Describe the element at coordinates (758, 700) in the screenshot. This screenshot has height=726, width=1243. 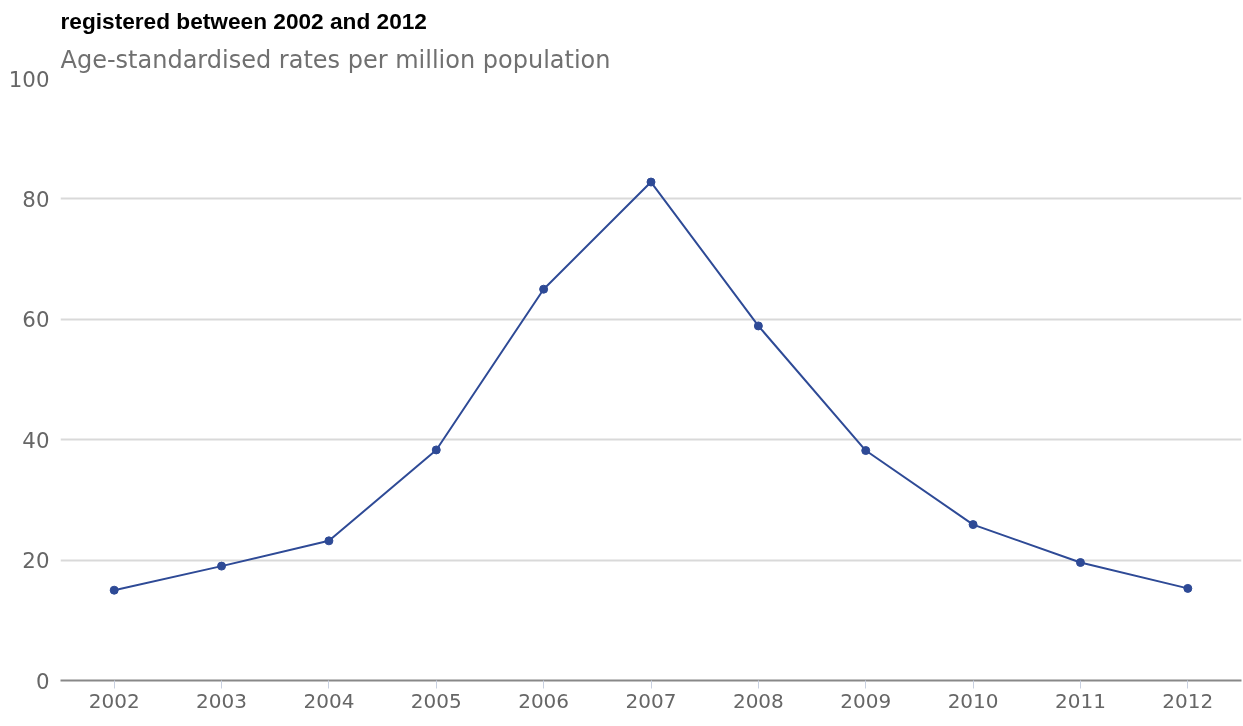
I see `x-tick-label: 2008` at that location.